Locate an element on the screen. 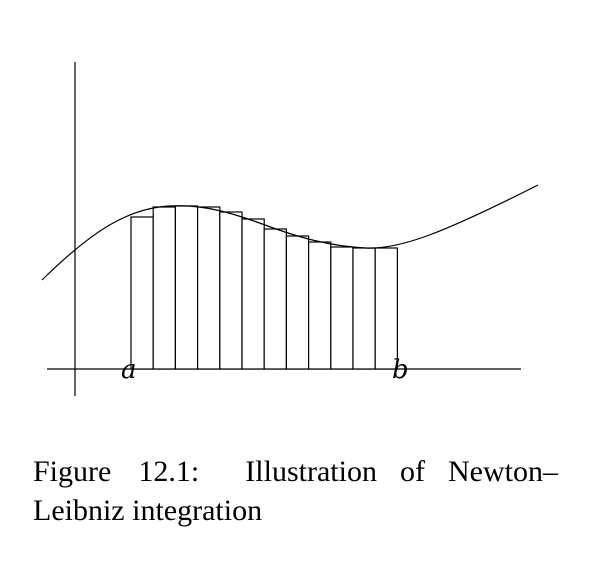 Image resolution: width=612 pixels, height=566 pixels. riemann-rectangles is located at coordinates (264, 287).